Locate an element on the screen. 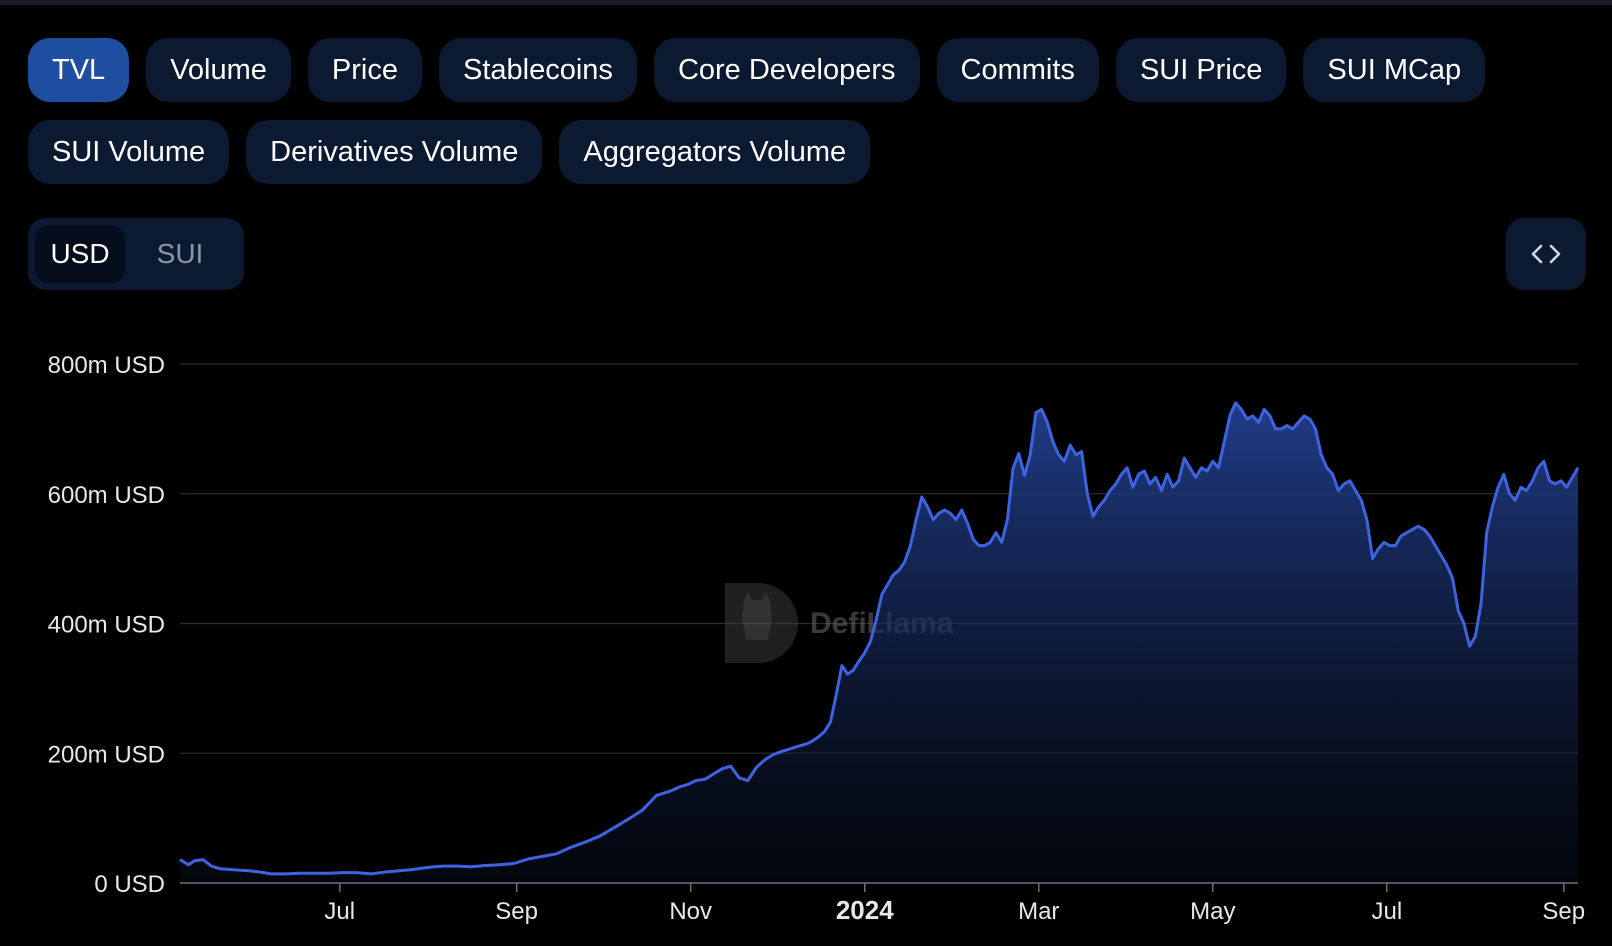  y-axis-labels: 0 USD 200m USD 400m USD 600m USD 800m USD is located at coordinates (106, 625).